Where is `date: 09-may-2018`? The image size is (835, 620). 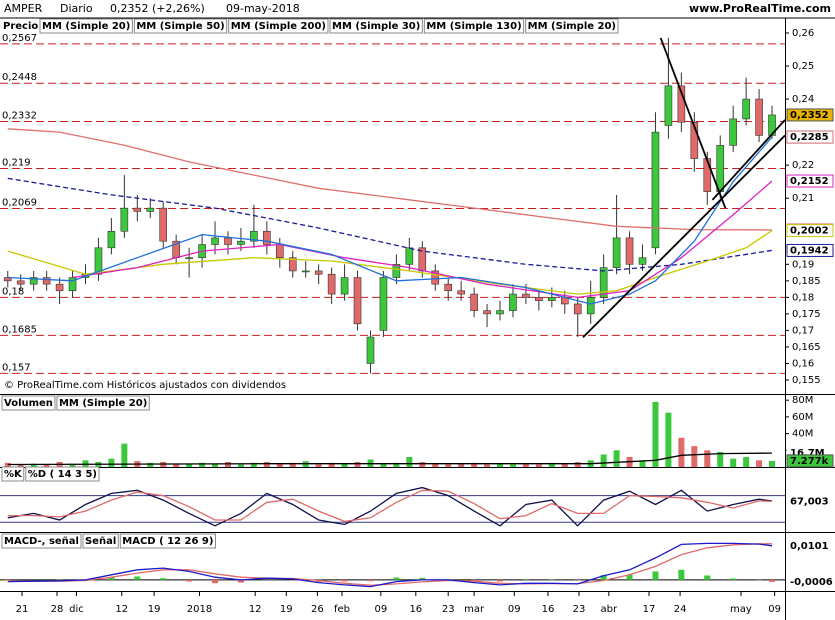
date: 09-may-2018 is located at coordinates (263, 8).